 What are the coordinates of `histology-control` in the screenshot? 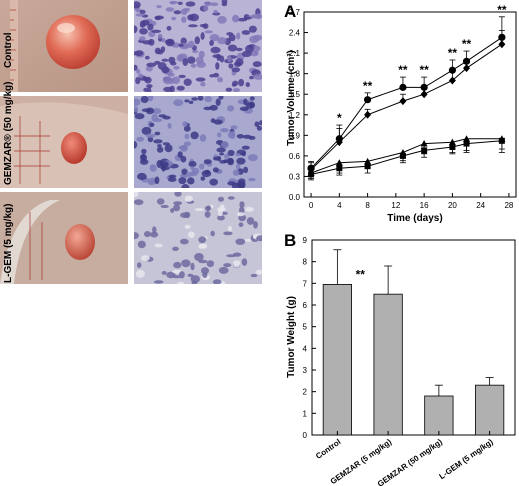 It's located at (198, 46).